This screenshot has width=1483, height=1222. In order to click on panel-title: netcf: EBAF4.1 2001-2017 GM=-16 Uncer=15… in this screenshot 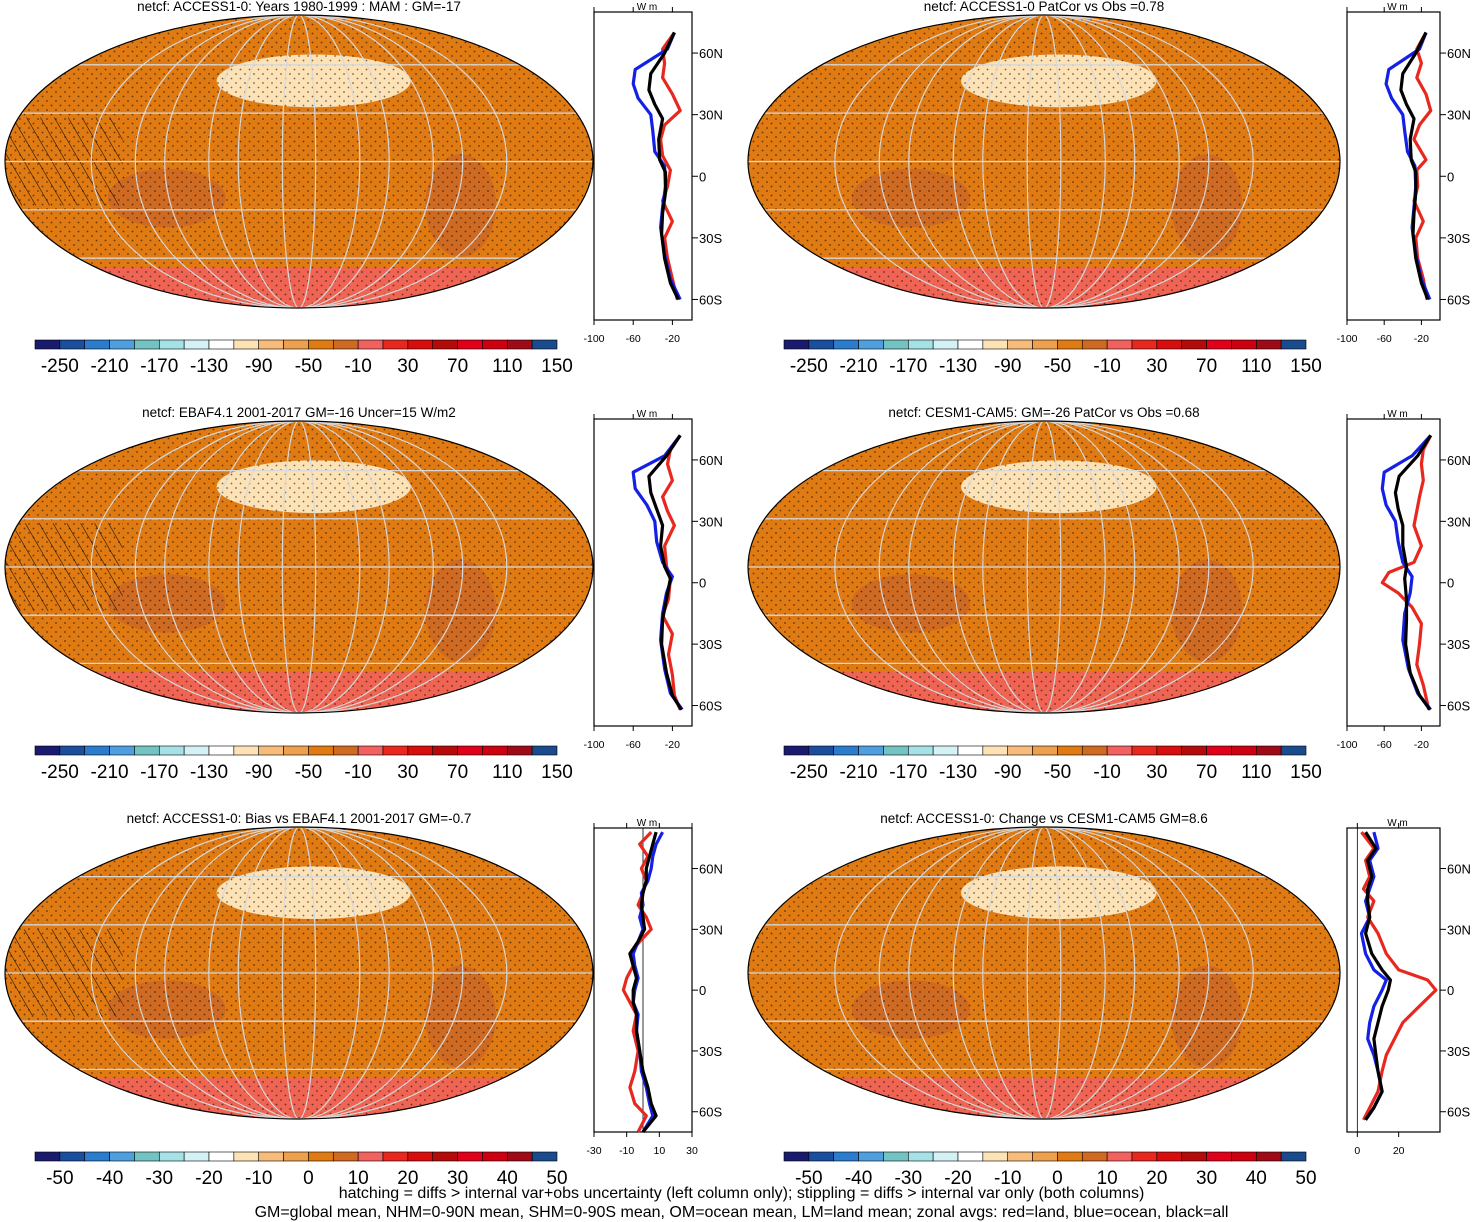, I will do `click(299, 412)`.